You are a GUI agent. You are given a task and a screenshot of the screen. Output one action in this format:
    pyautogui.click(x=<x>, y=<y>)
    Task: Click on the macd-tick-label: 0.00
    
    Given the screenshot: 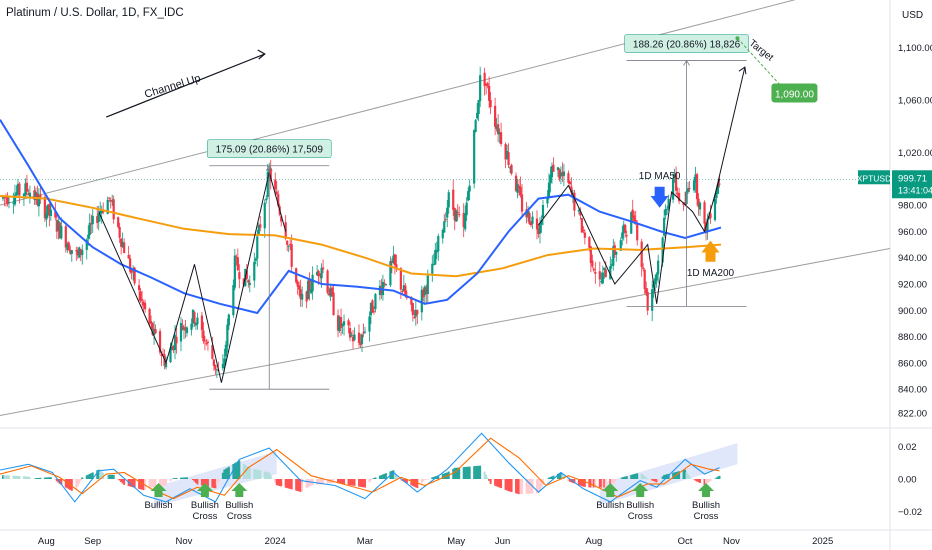 What is the action you would take?
    pyautogui.click(x=907, y=480)
    